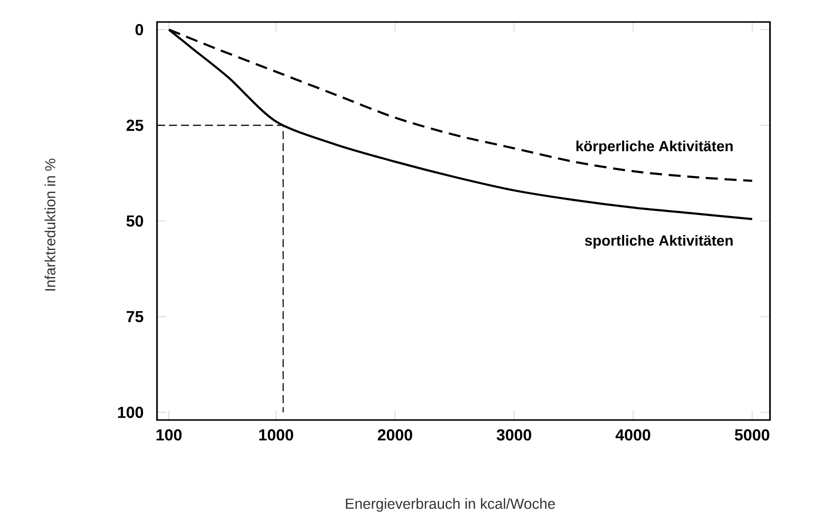 This screenshot has height=523, width=829. What do you see at coordinates (169, 435) in the screenshot?
I see `x-tick-label: 100` at bounding box center [169, 435].